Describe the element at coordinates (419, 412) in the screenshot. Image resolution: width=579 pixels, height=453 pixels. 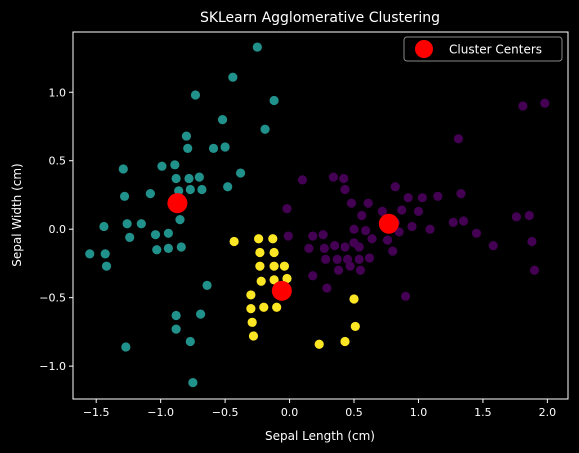
I see `x-tick-label: 1.0` at that location.